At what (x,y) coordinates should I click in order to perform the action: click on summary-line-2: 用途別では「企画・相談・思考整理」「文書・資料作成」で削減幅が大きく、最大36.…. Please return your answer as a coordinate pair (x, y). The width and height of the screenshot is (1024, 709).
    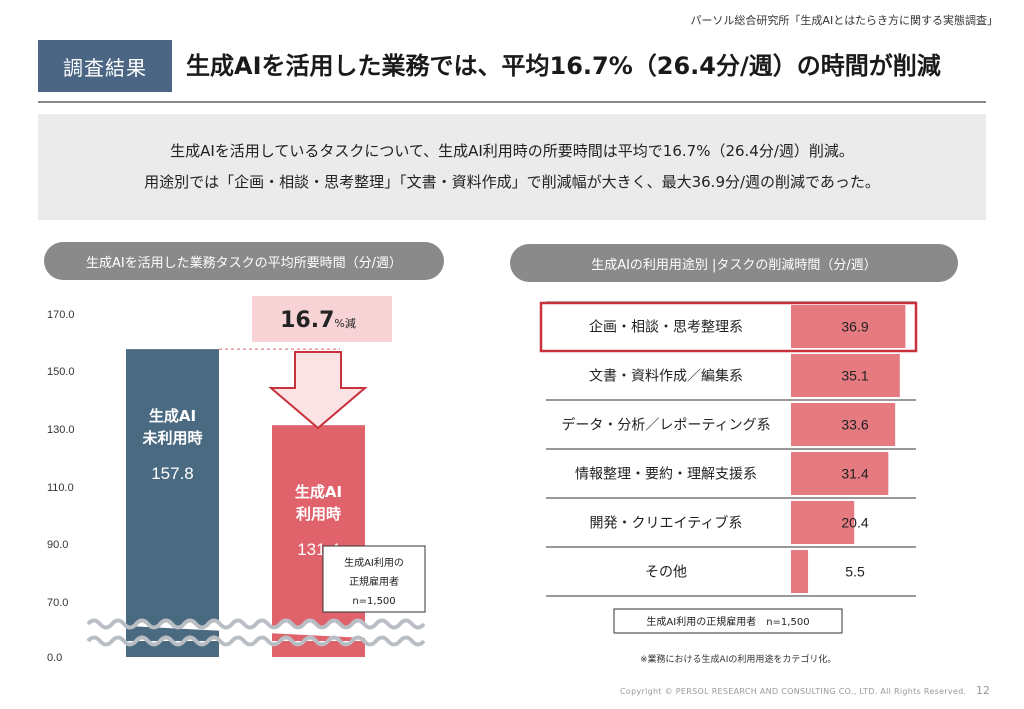
    Looking at the image, I should click on (512, 182).